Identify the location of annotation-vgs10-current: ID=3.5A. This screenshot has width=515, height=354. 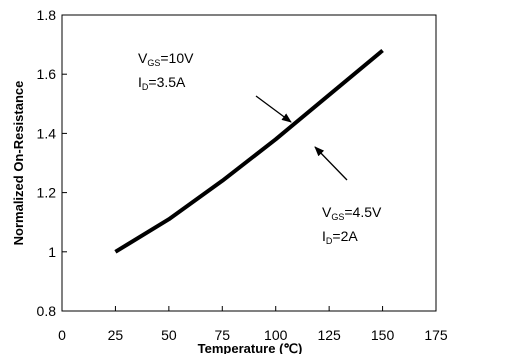
(162, 83).